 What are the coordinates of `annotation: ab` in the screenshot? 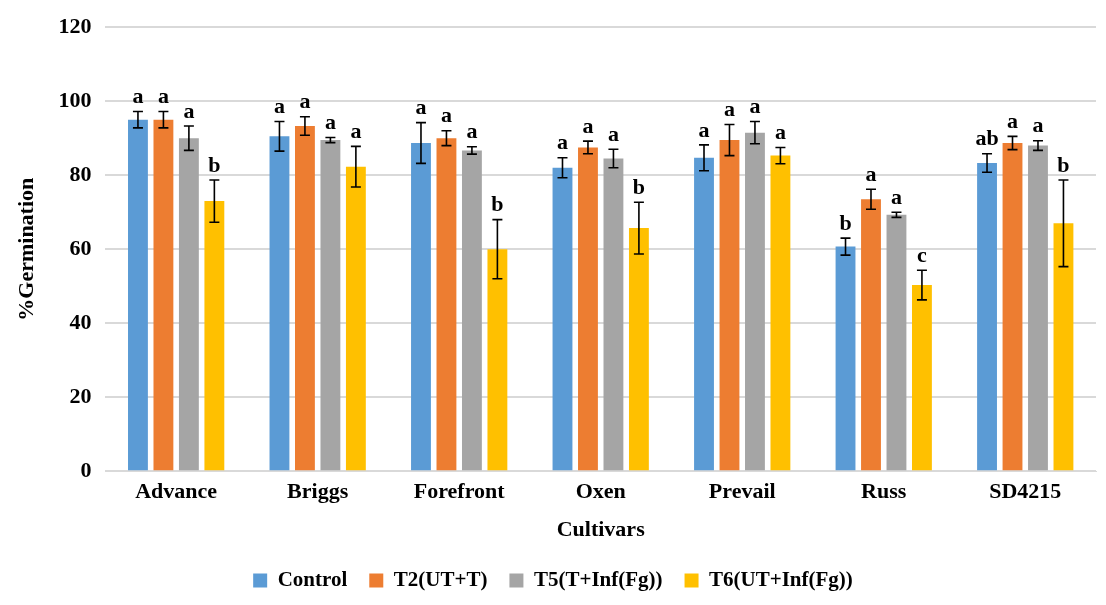 It's located at (987, 138).